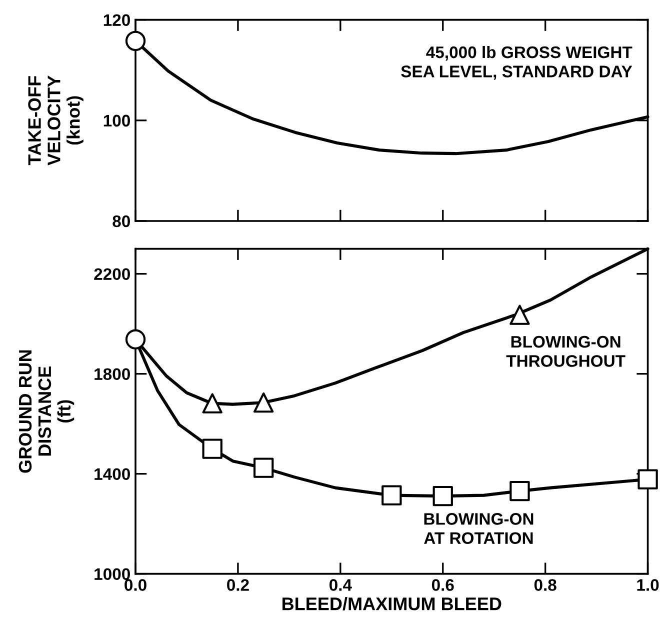 This screenshot has height=619, width=661. What do you see at coordinates (443, 585) in the screenshot?
I see `x-tick-label: 0.6` at bounding box center [443, 585].